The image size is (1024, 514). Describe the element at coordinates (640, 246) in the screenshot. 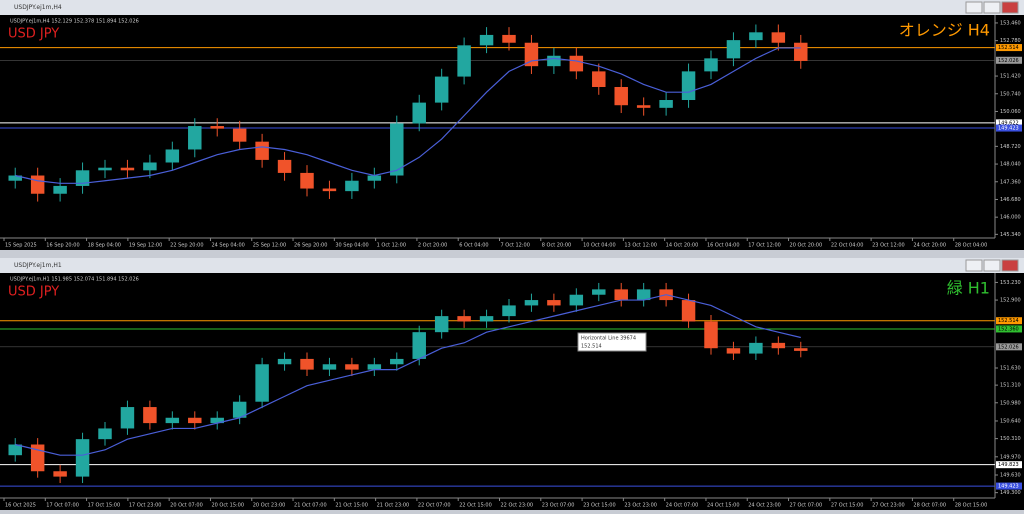

I see `x-tick-label: 13 Oct 12:00` at that location.